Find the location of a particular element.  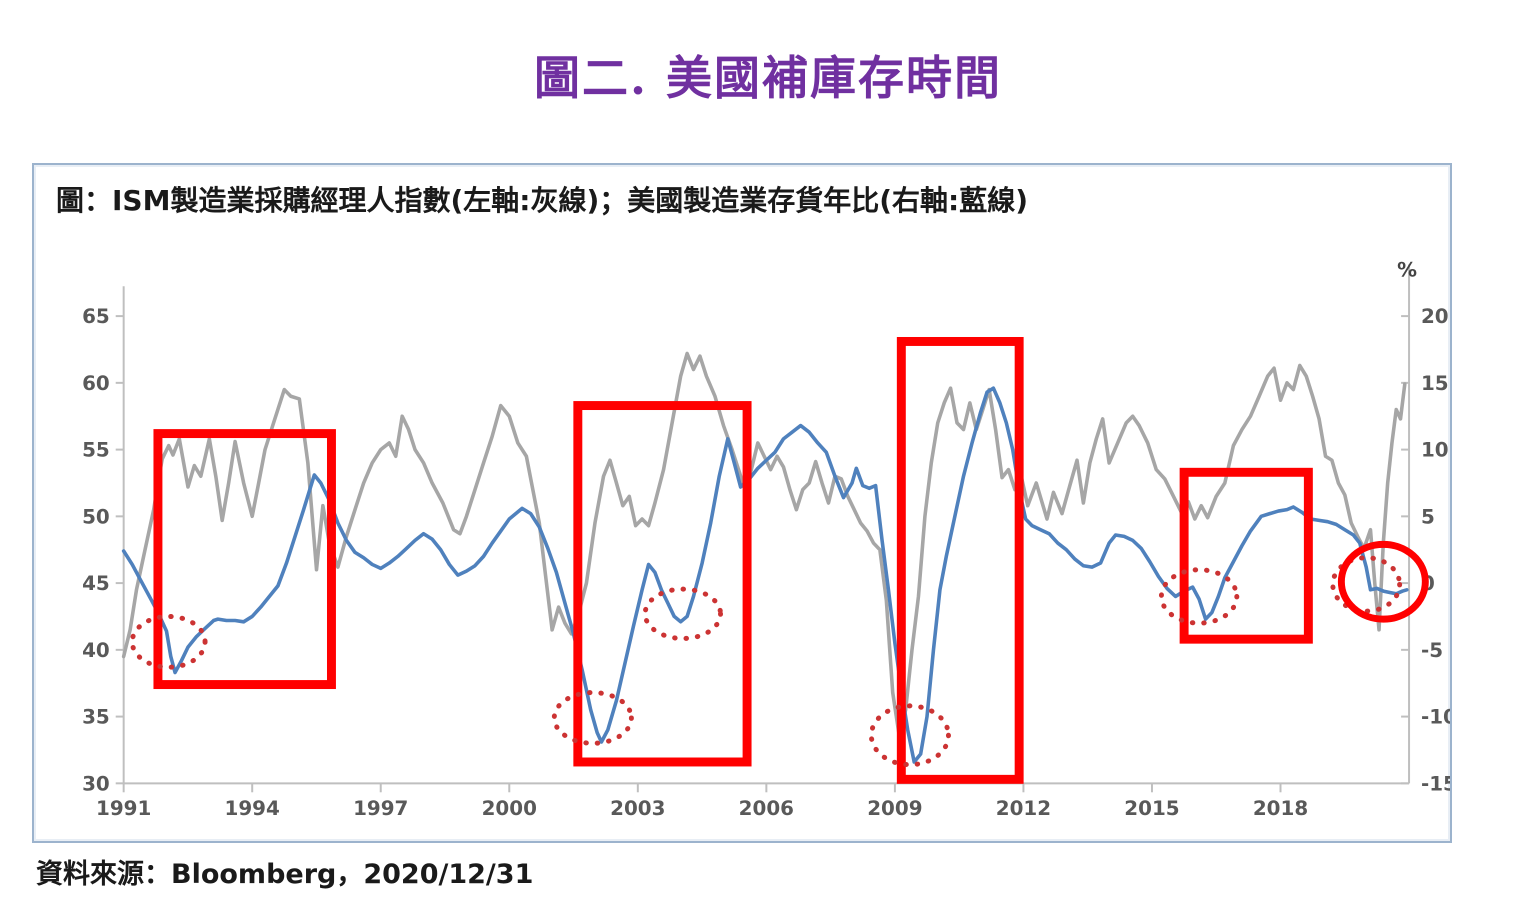

chart-legend-header: 圖：ISM製造業採購經理人指數(左軸:灰線)；美國製造業存貨年比(右軸:藍線) is located at coordinates (542, 200).